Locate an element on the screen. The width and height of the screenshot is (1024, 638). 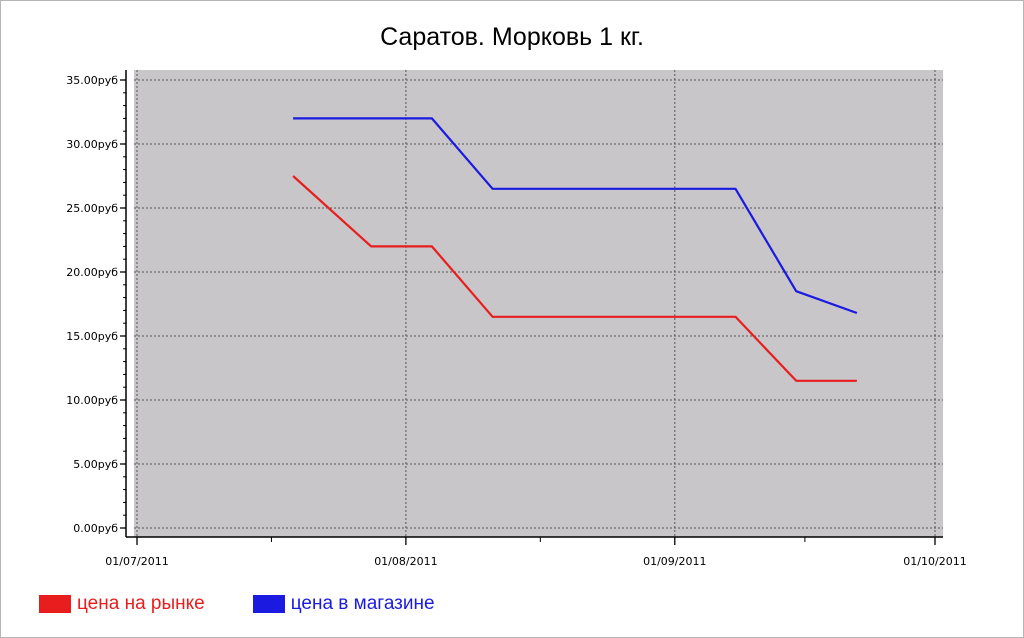
legend-swatch-market is located at coordinates (55, 604).